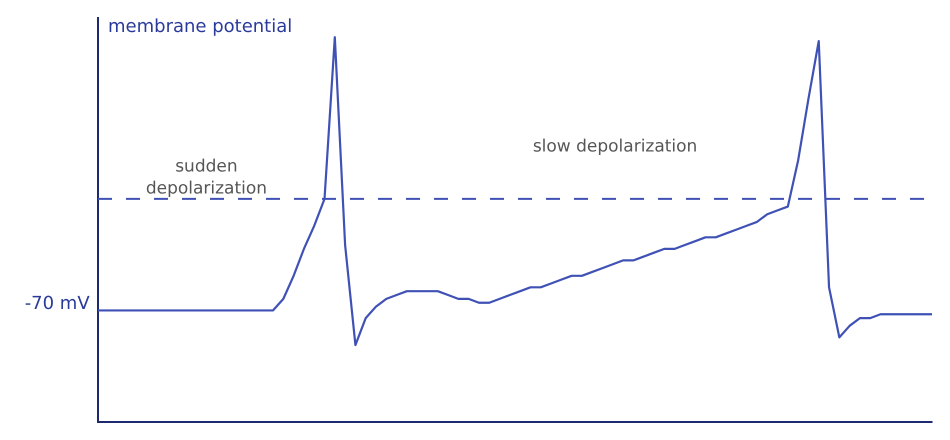  Describe the element at coordinates (57, 303) in the screenshot. I see `text: -70 mV` at that location.